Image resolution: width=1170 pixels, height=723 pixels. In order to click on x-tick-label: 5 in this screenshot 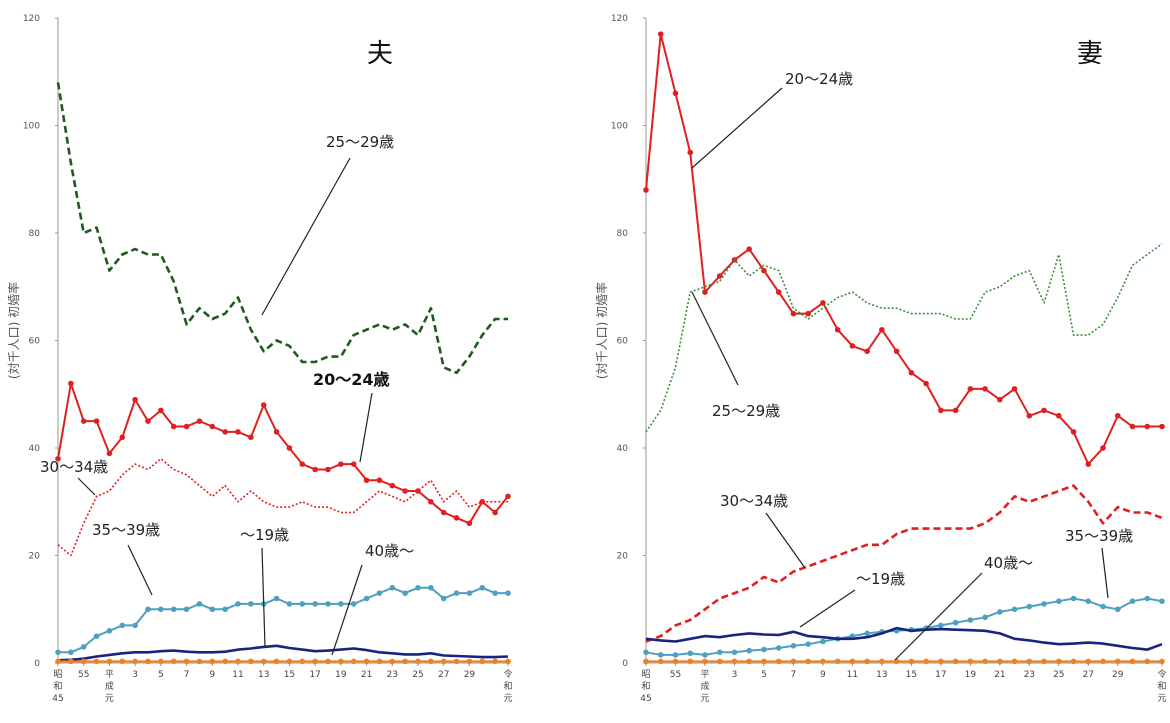, I will do `click(764, 675)`.